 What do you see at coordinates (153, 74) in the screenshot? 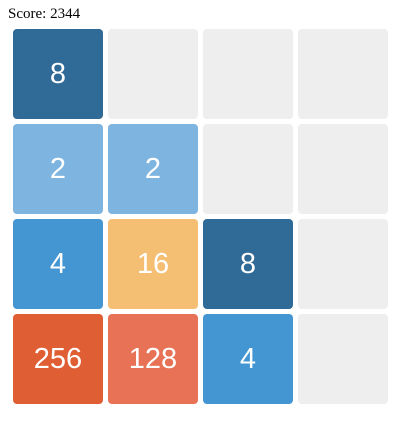
I see `cell-r1-c2` at bounding box center [153, 74].